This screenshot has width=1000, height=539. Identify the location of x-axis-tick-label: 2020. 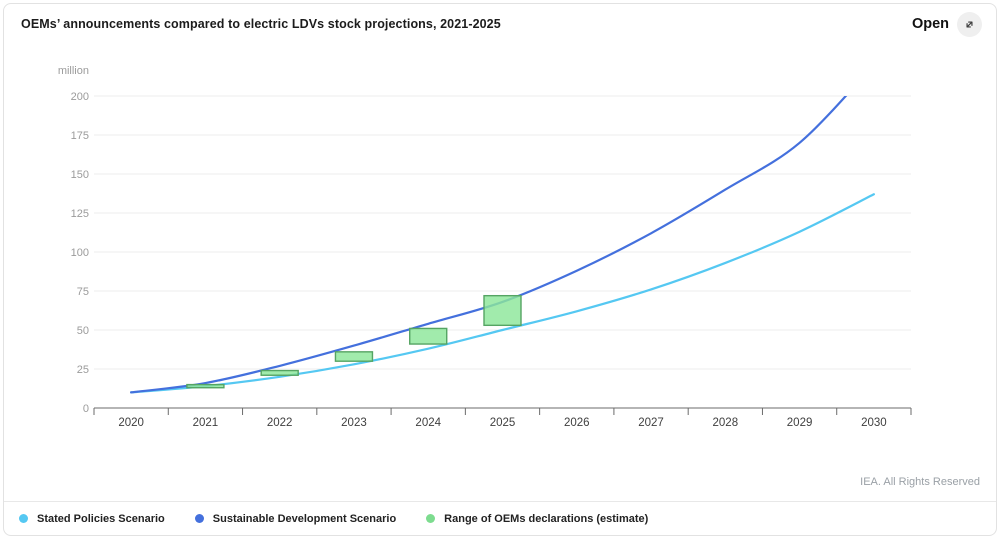
(131, 423).